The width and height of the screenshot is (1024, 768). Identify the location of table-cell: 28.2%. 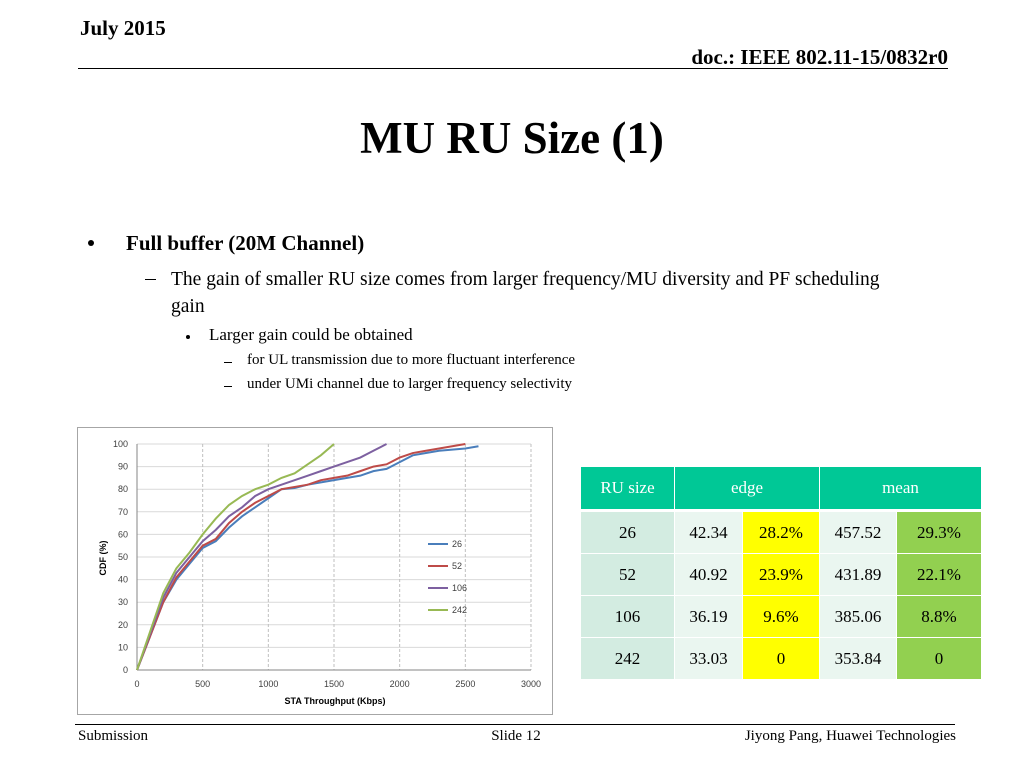
(781, 532).